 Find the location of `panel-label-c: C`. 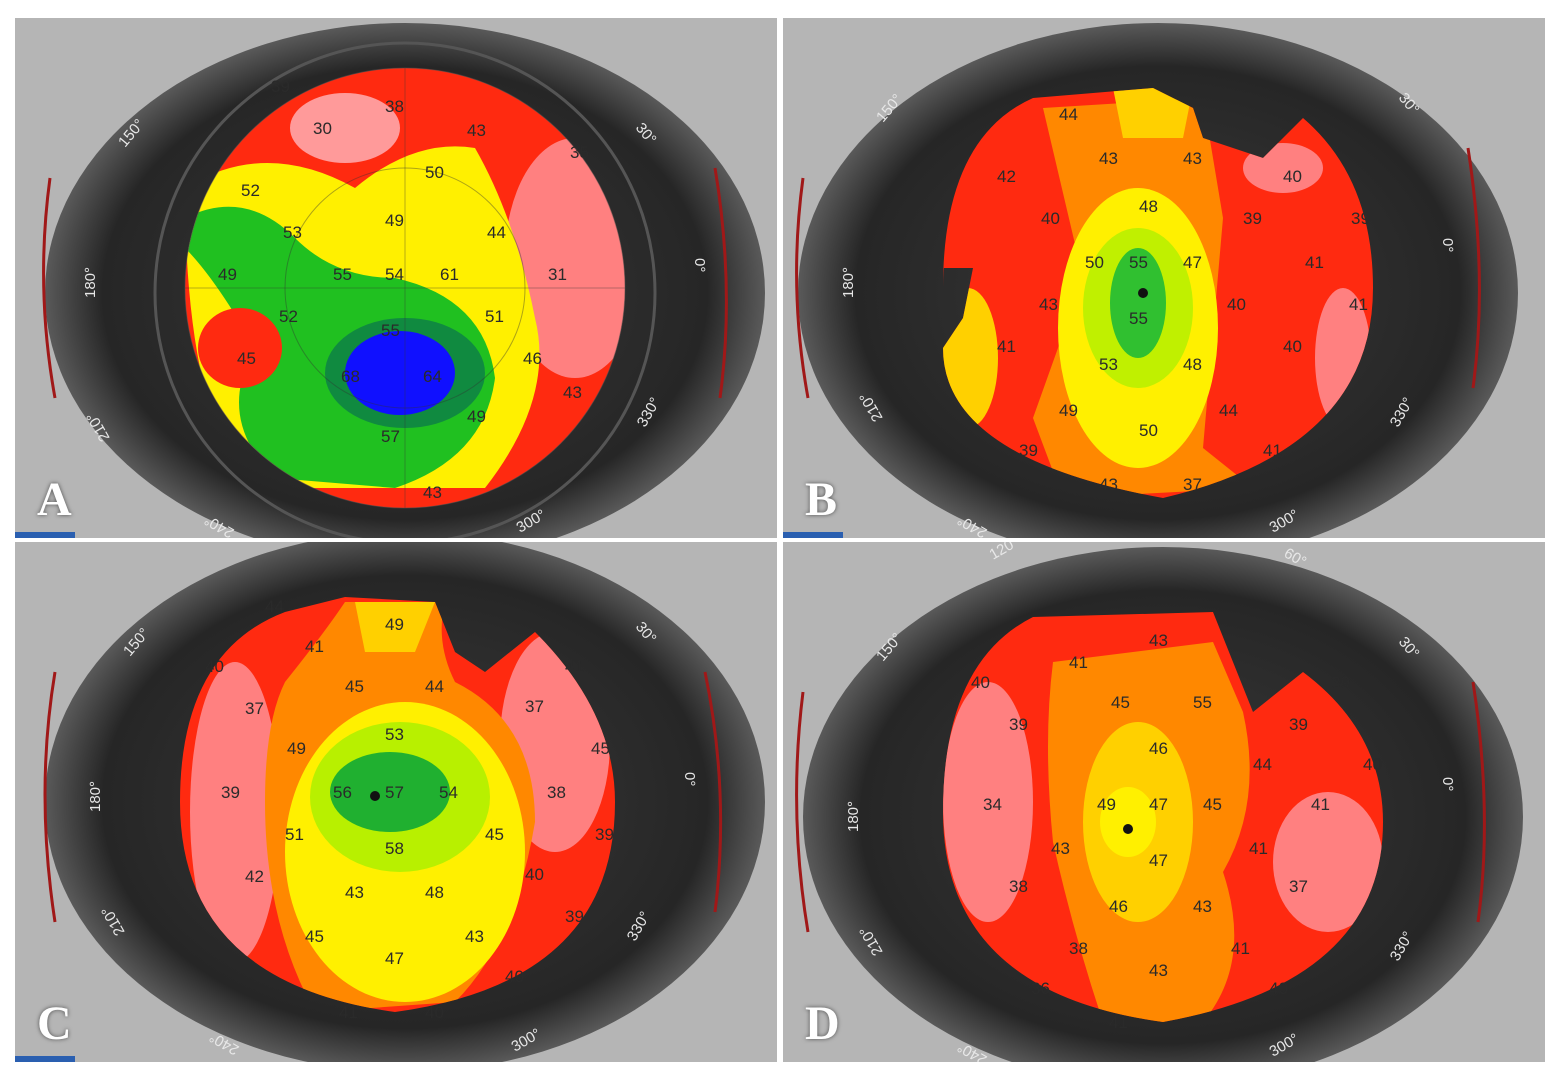

panel-label-c: C is located at coordinates (54, 1023).